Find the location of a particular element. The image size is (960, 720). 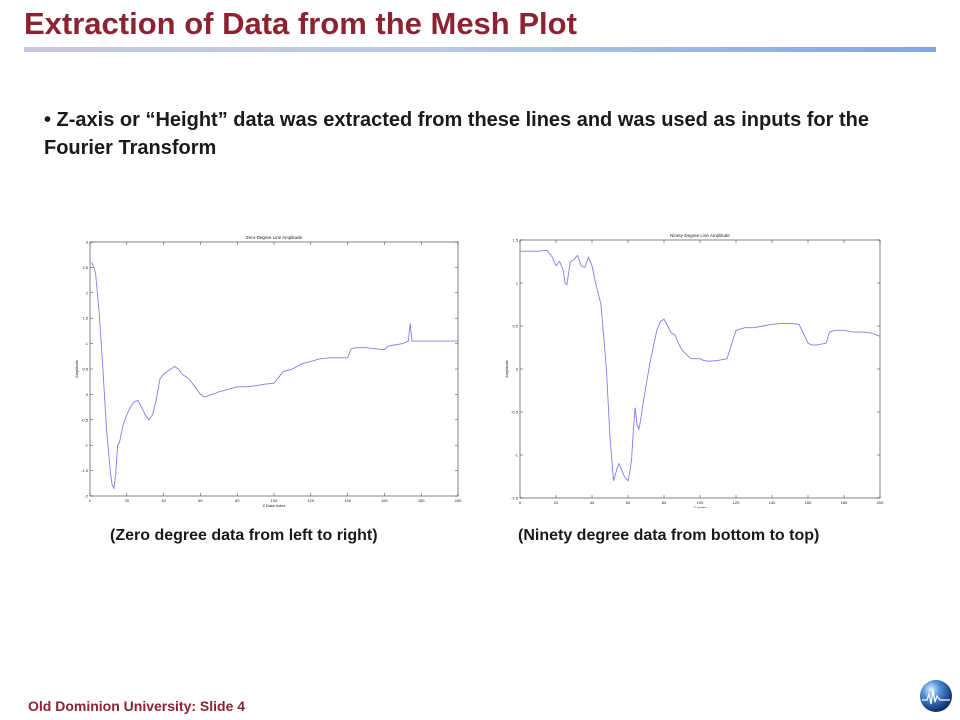

slide-title: Extraction of Data from the Mesh Plot is located at coordinates (300, 23).